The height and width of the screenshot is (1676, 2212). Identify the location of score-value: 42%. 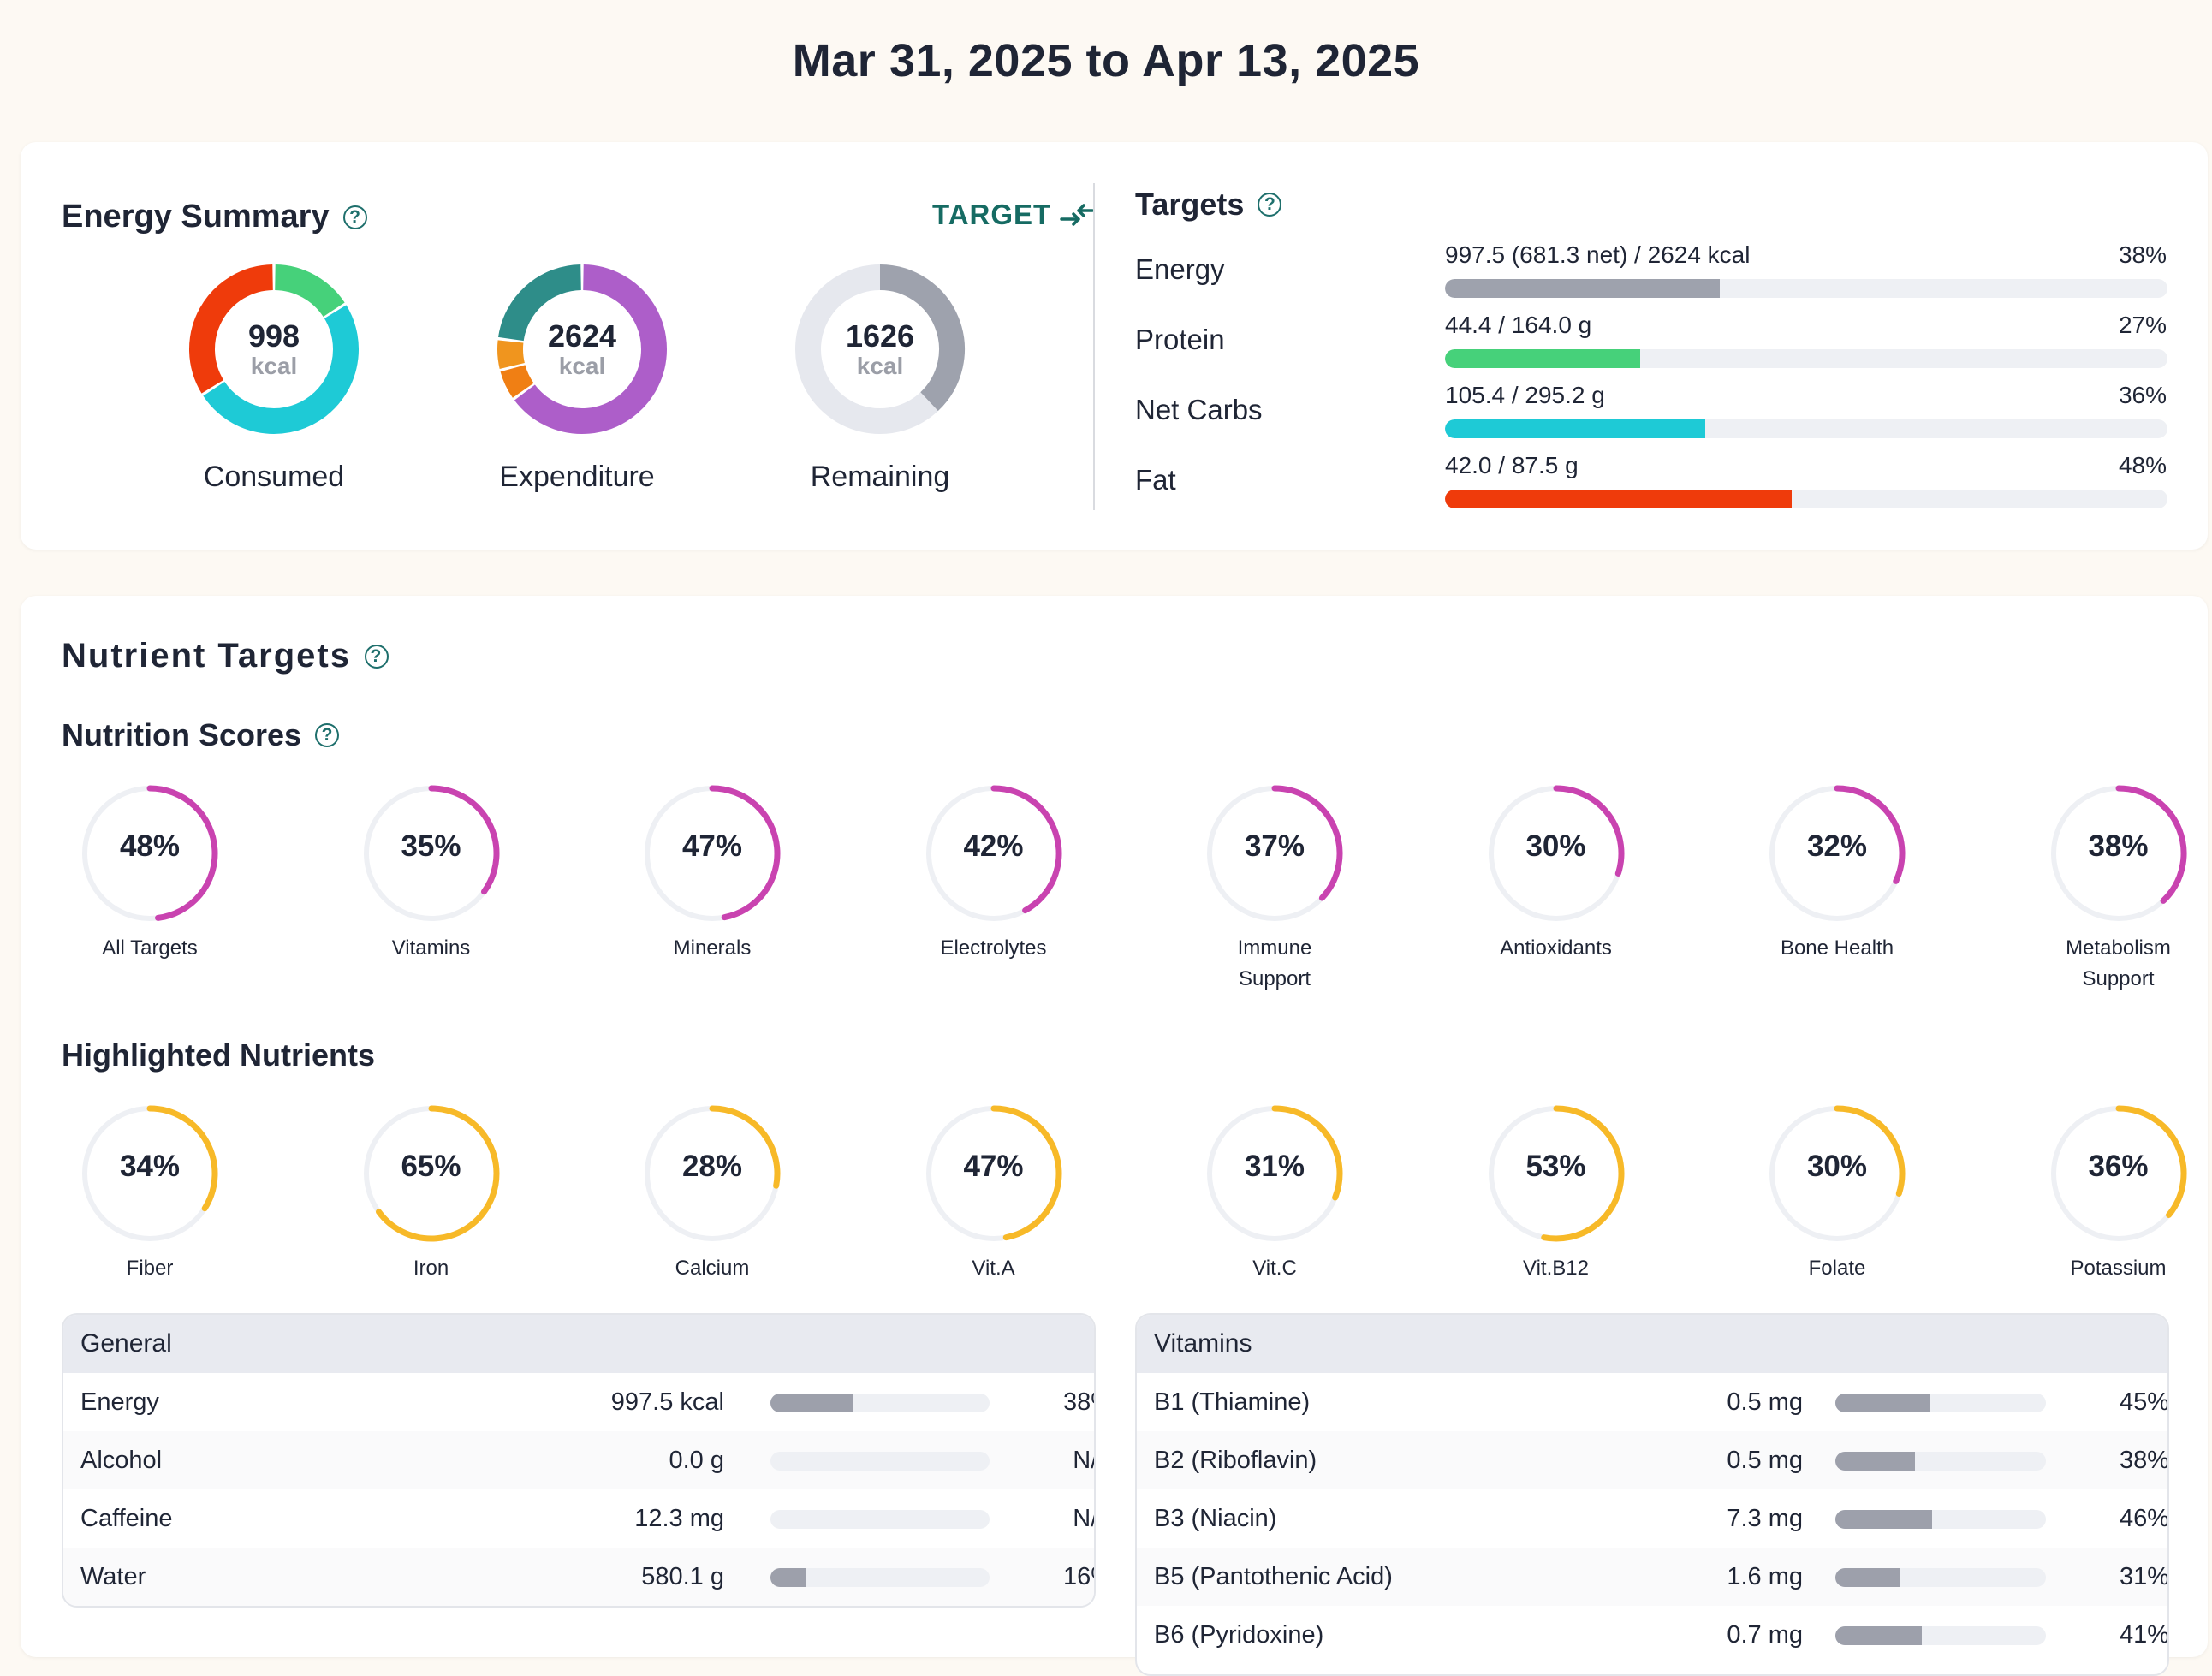
(994, 847).